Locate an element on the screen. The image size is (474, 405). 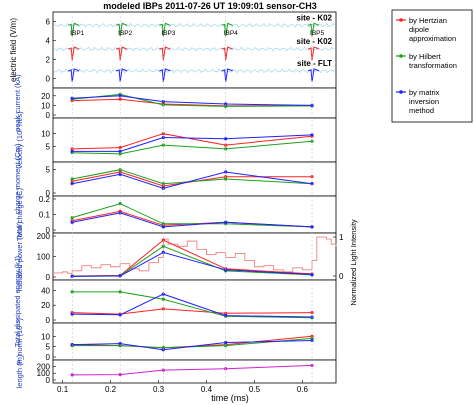
ibp-label: IBP4 is located at coordinates (231, 33).